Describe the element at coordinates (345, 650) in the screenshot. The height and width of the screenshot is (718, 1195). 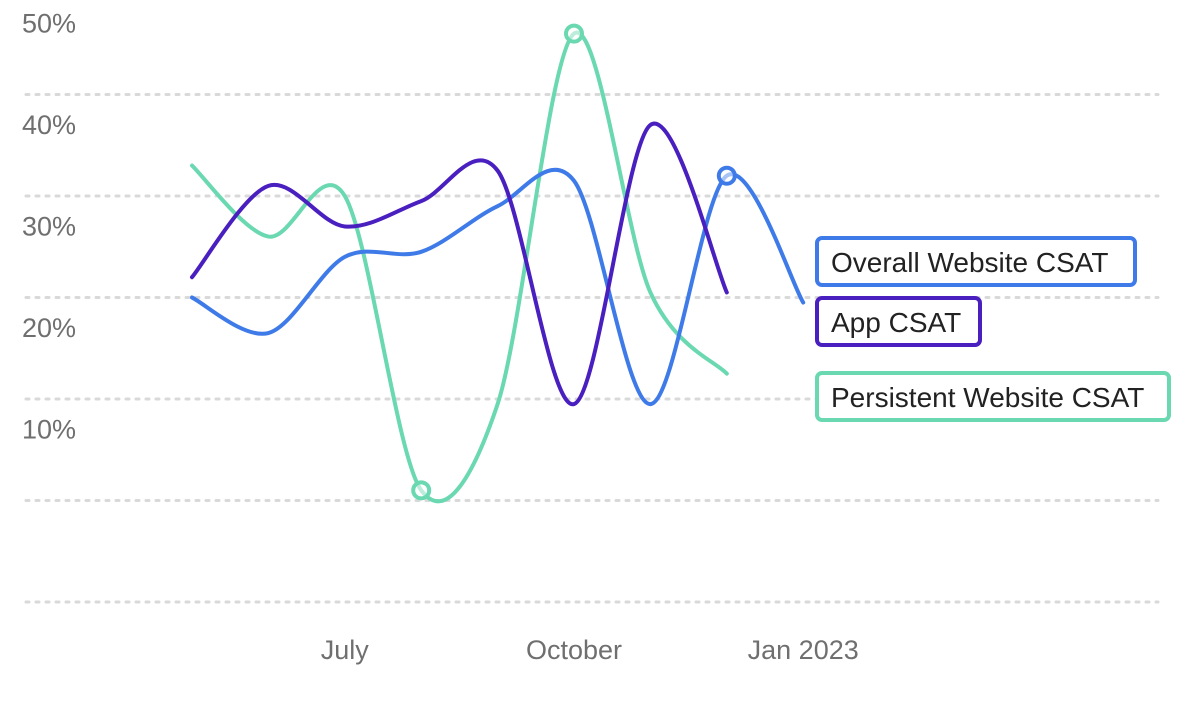
I see `x-tick-label: July` at that location.